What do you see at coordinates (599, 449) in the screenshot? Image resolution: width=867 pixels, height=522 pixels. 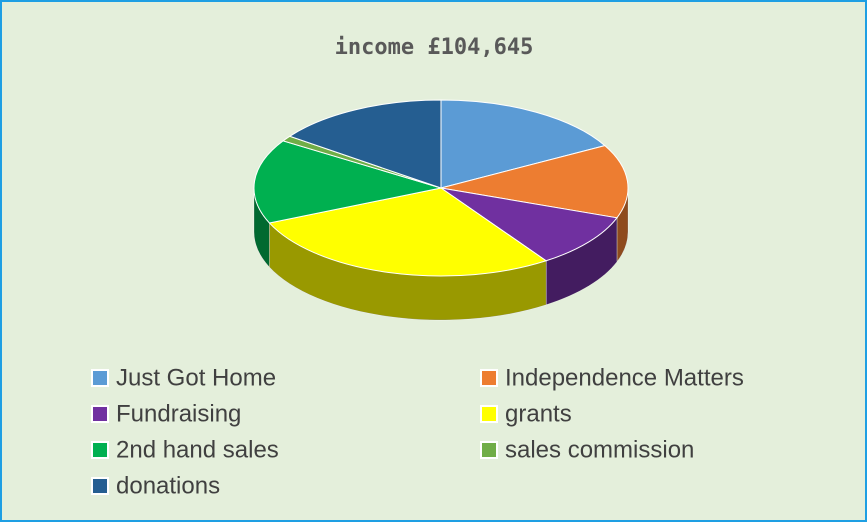 I see `legend-label: sales commission` at bounding box center [599, 449].